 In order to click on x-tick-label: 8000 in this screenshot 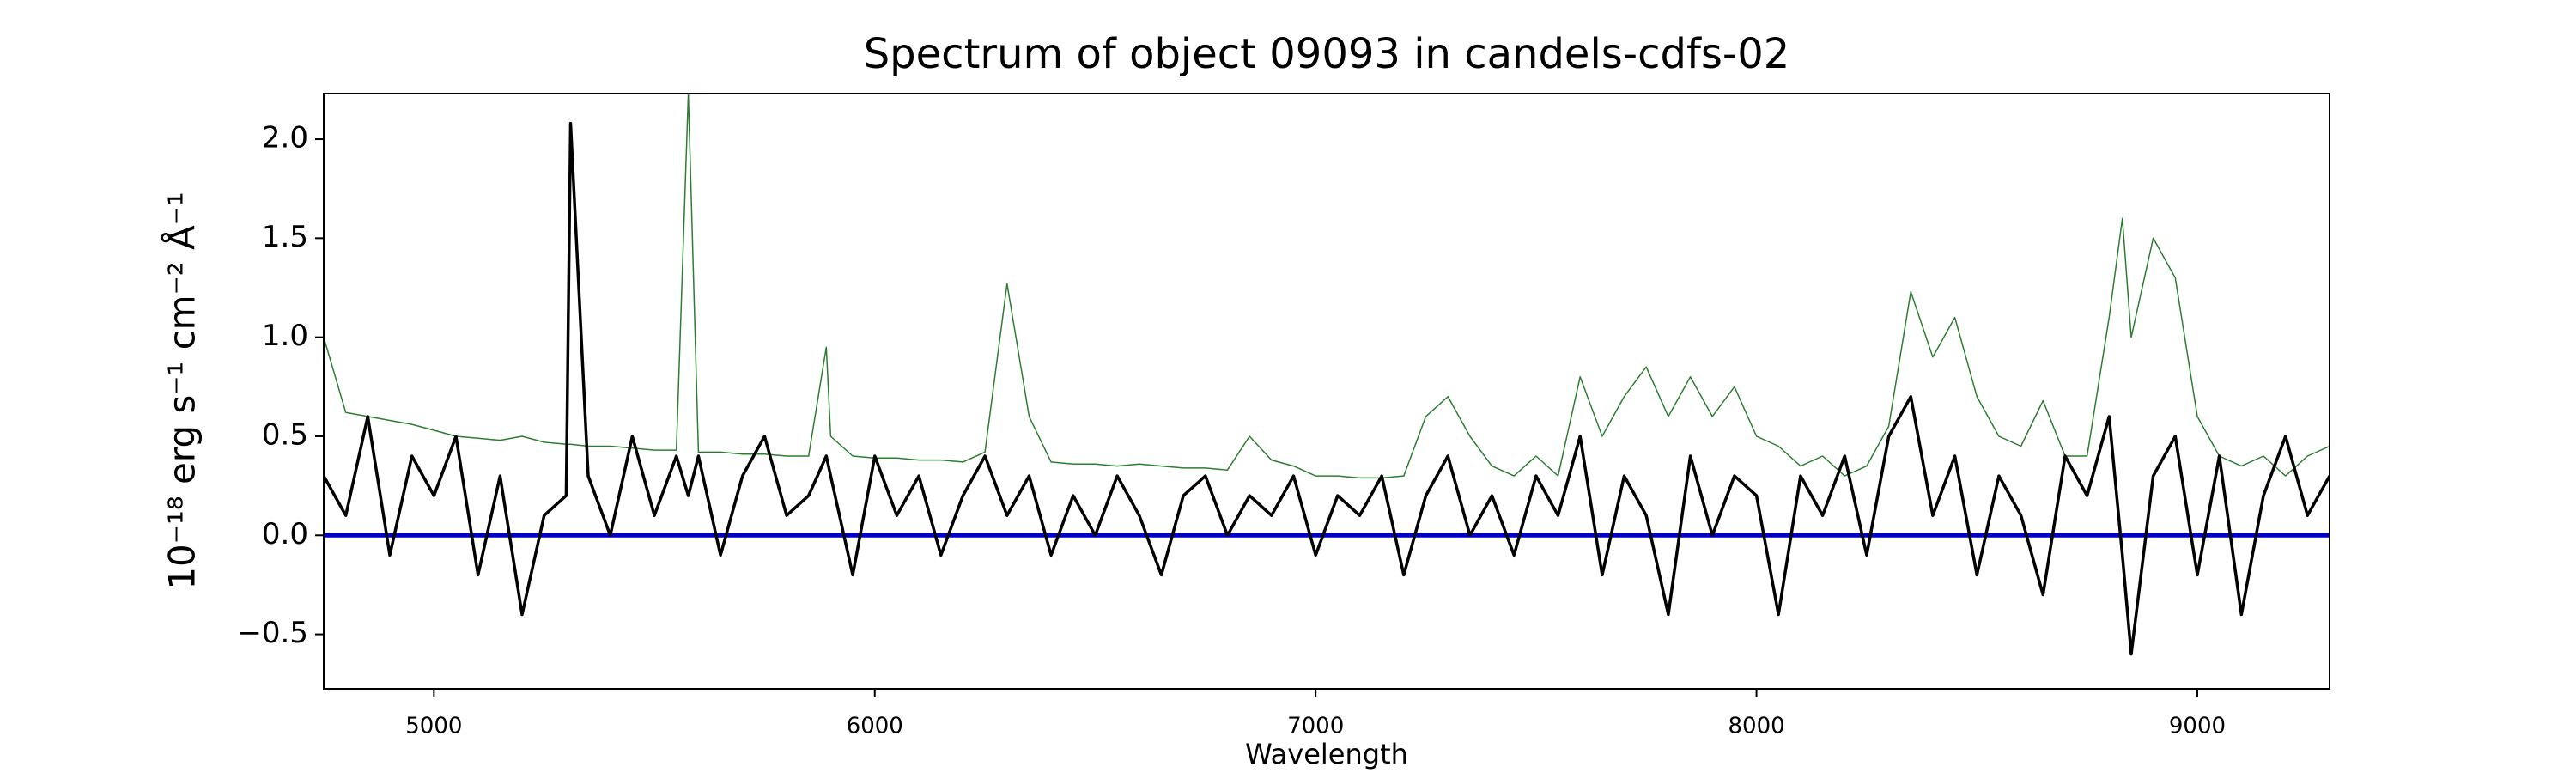, I will do `click(1756, 727)`.